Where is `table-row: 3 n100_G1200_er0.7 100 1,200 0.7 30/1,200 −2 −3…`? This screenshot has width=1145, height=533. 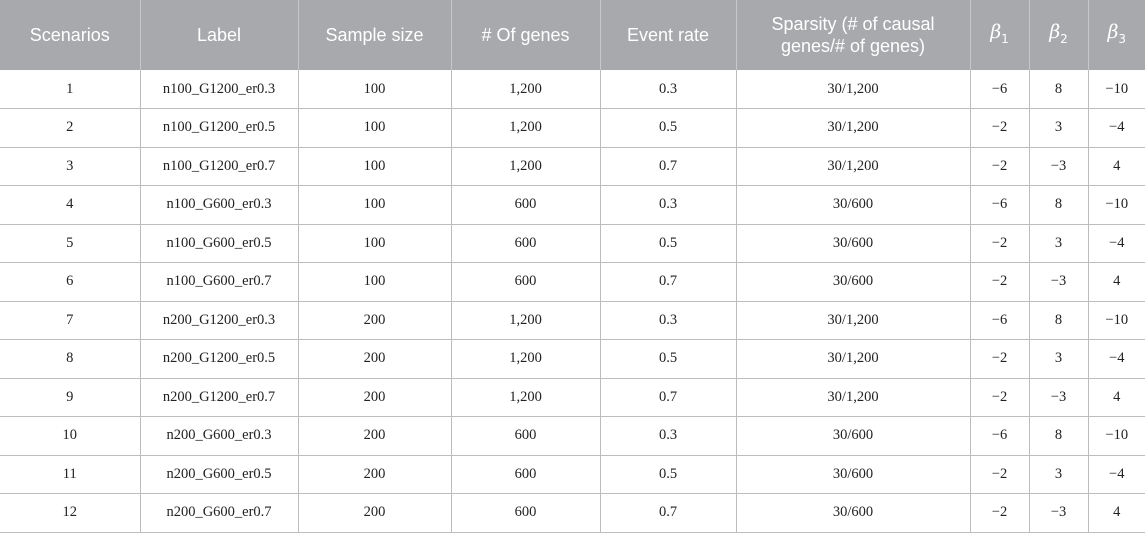 table-row: 3 n100_G1200_er0.7 100 1,200 0.7 30/1,200 −2 −3… is located at coordinates (572, 166).